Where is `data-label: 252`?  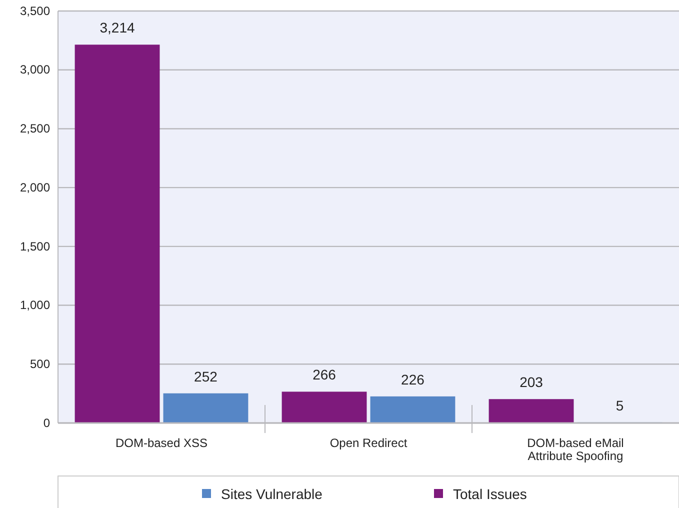
data-label: 252 is located at coordinates (206, 376).